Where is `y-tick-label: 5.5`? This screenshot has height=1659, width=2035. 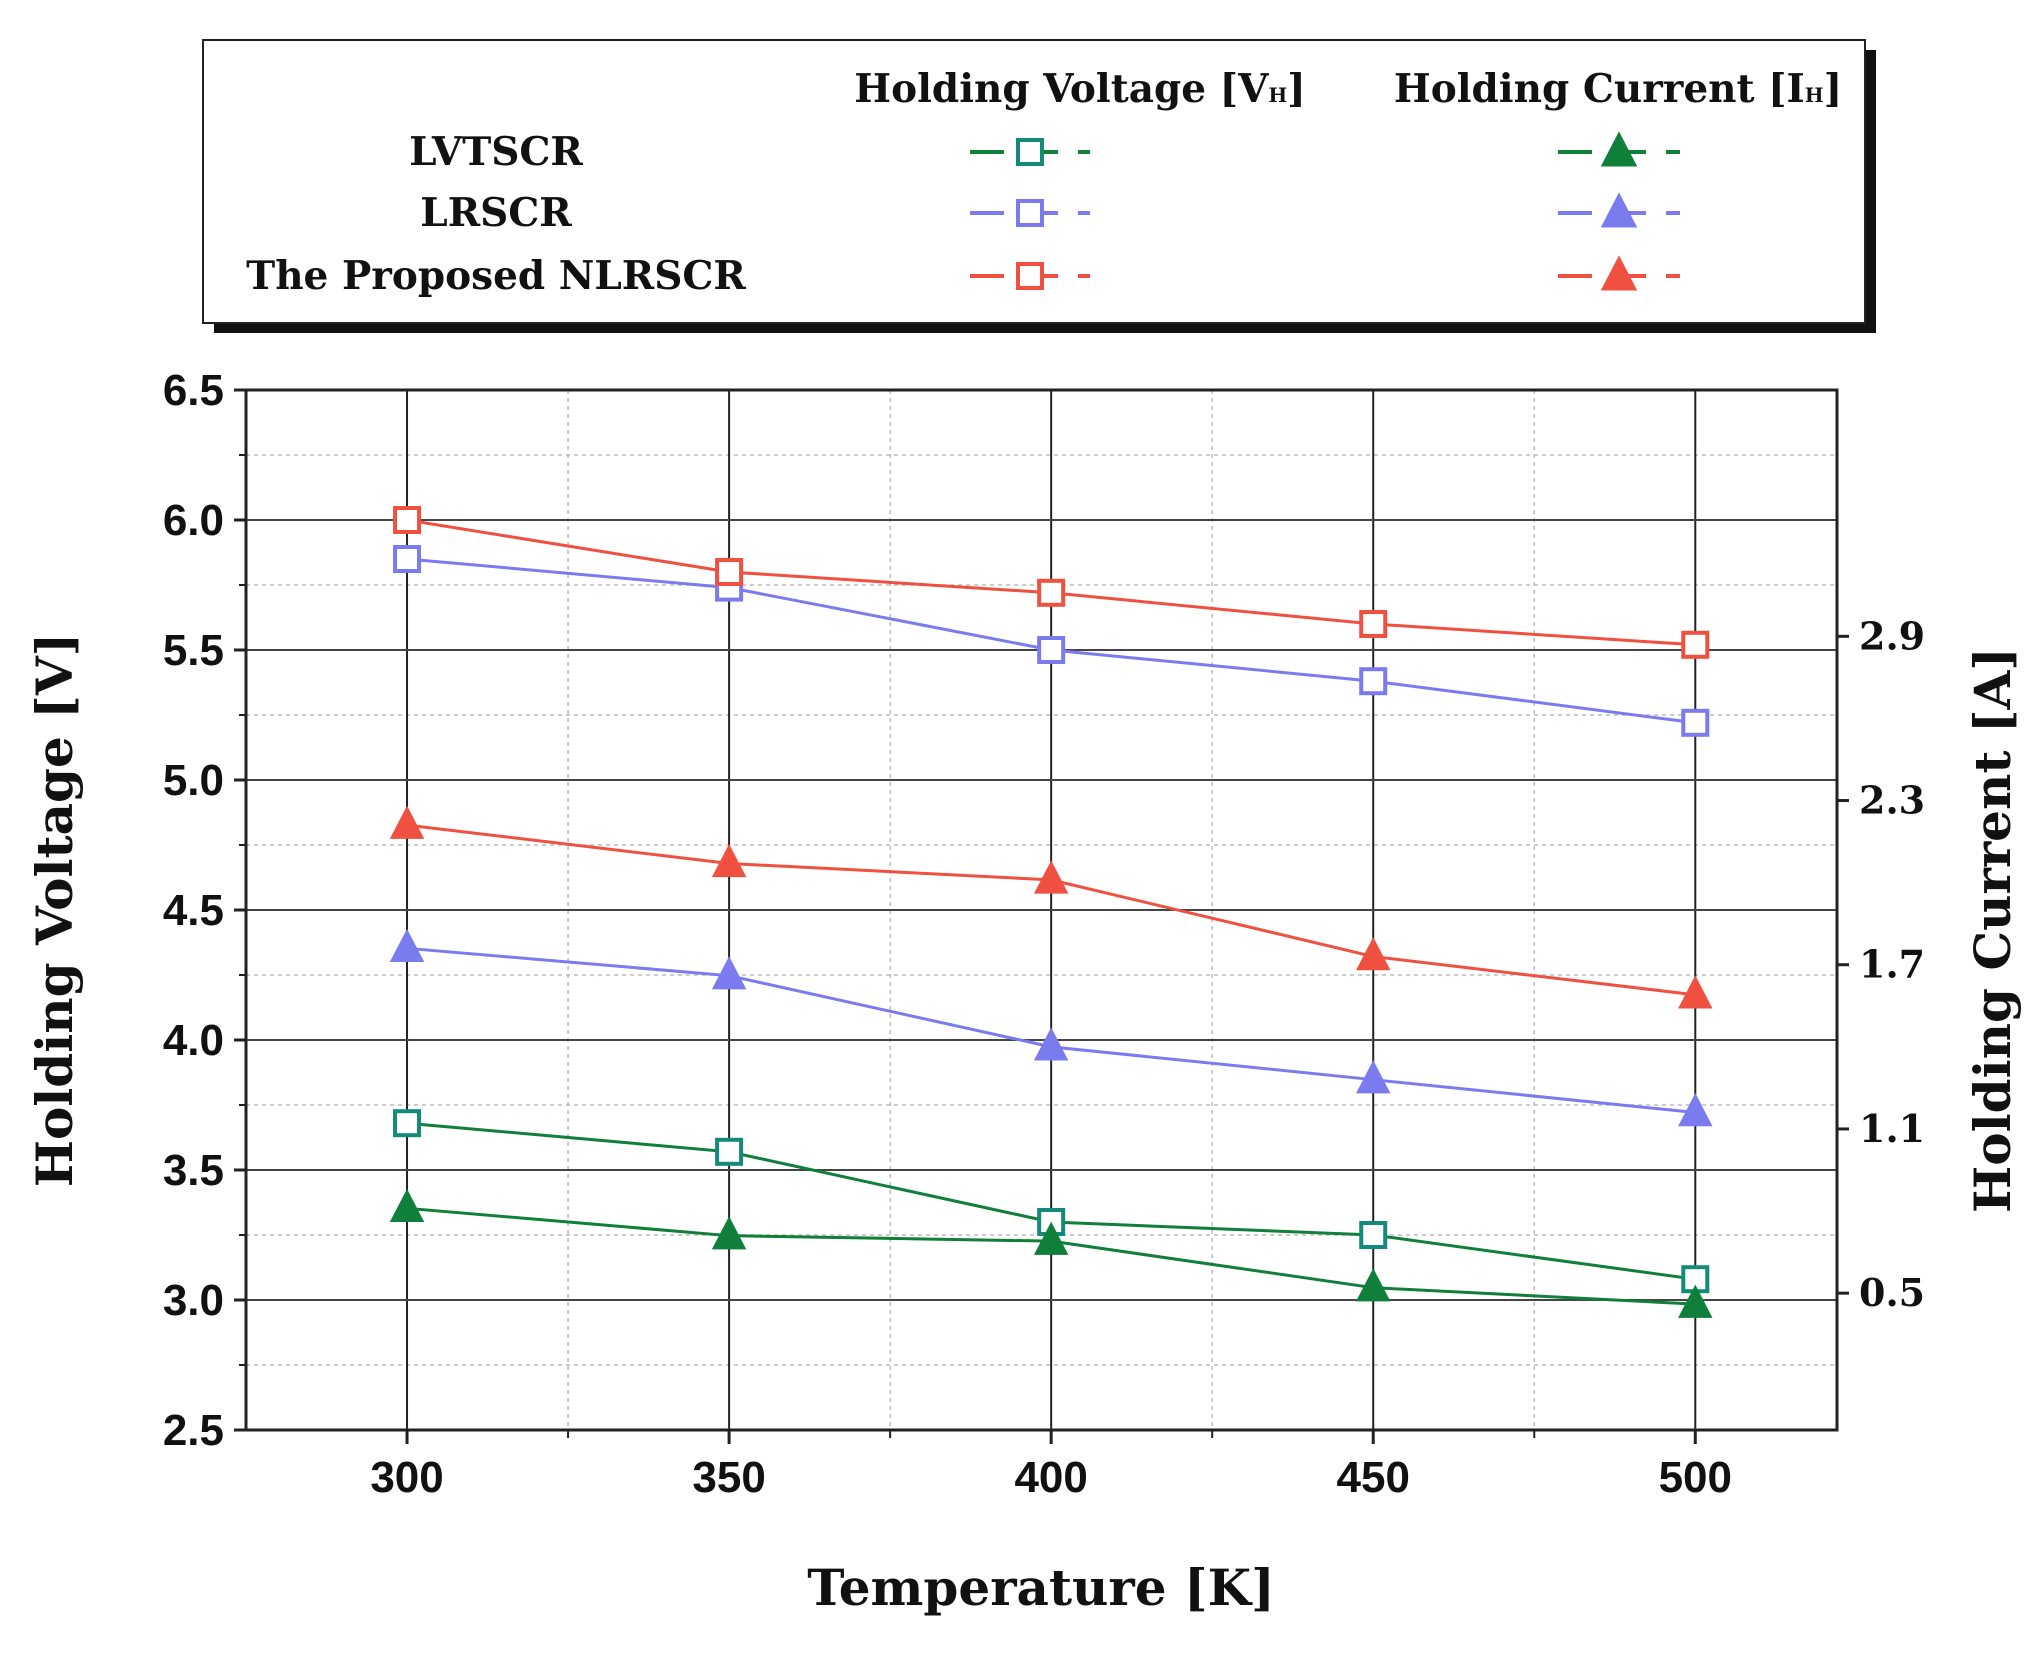 y-tick-label: 5.5 is located at coordinates (193, 650).